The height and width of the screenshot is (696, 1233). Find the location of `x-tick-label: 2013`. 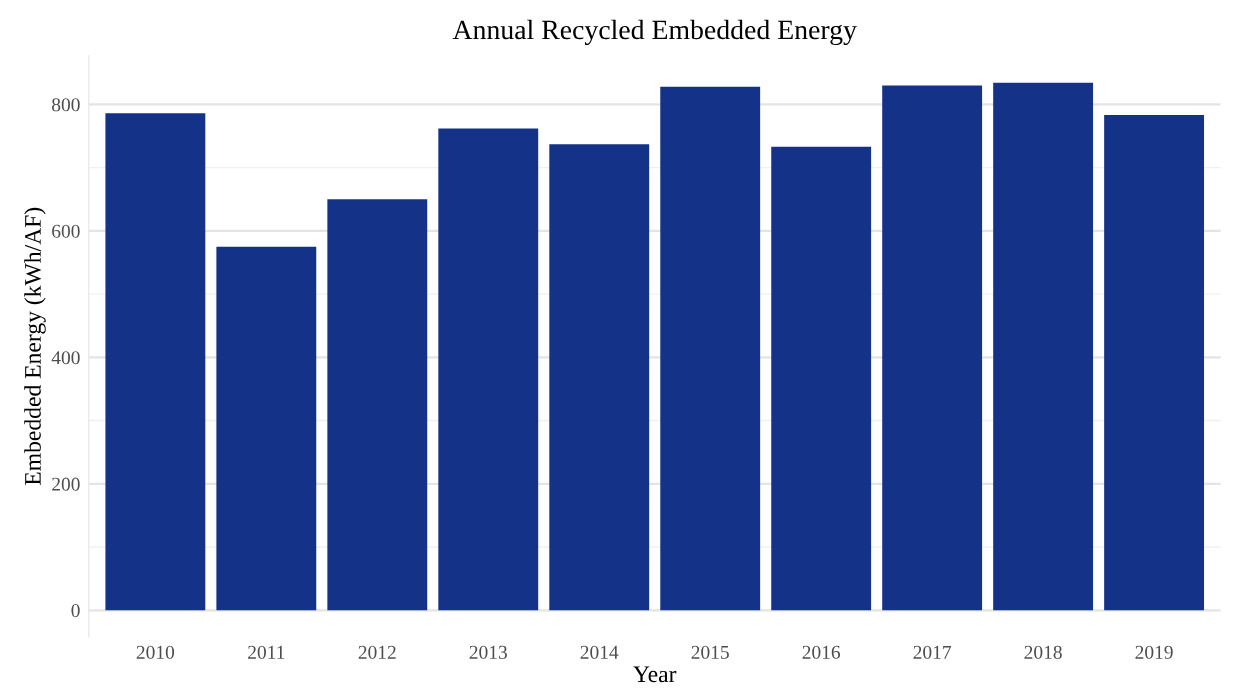

x-tick-label: 2013 is located at coordinates (488, 652).